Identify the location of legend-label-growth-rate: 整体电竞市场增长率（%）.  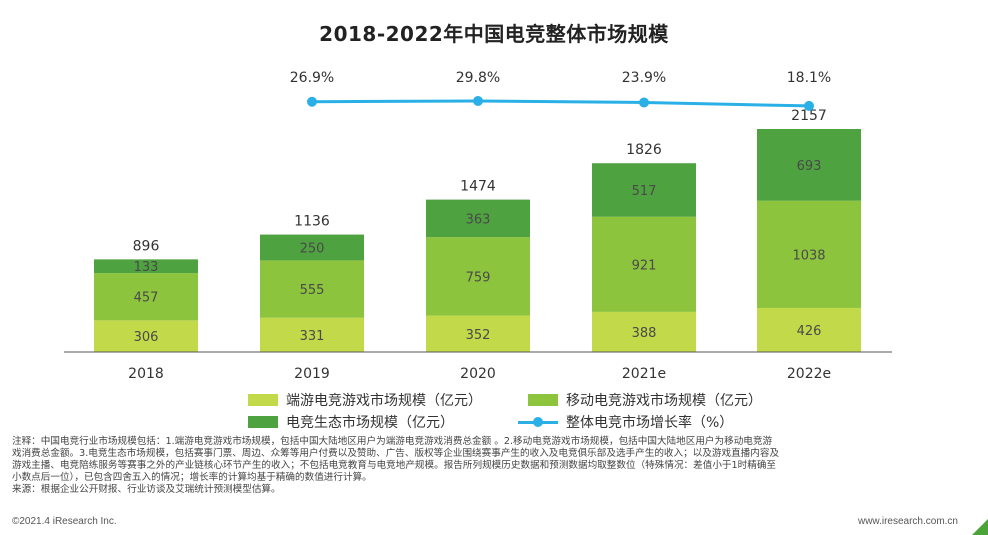
(650, 423).